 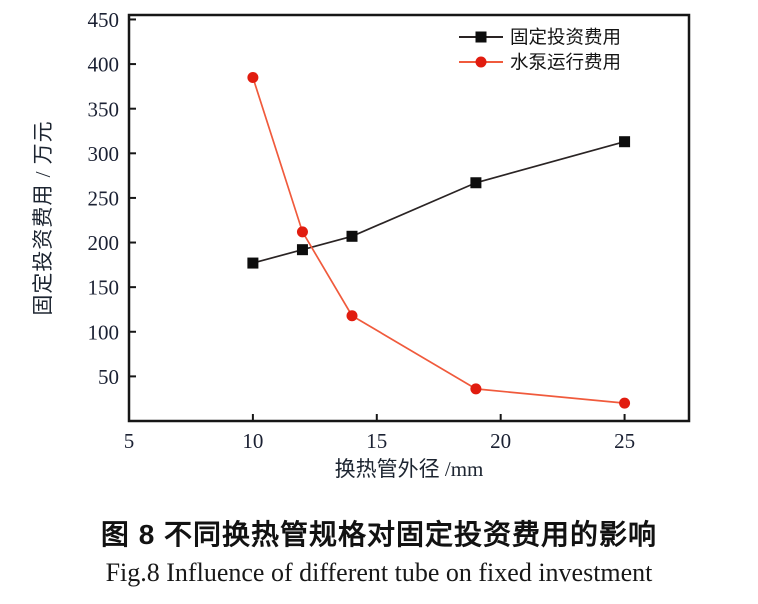 What do you see at coordinates (129, 441) in the screenshot?
I see `x-tick-label: 5` at bounding box center [129, 441].